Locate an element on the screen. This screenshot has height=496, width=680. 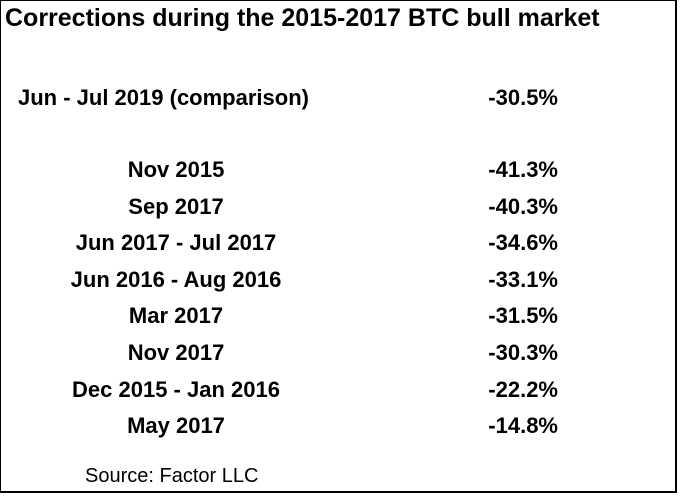
table-row: Dec 2015 - Jan 2016 -22.2% is located at coordinates (340, 392).